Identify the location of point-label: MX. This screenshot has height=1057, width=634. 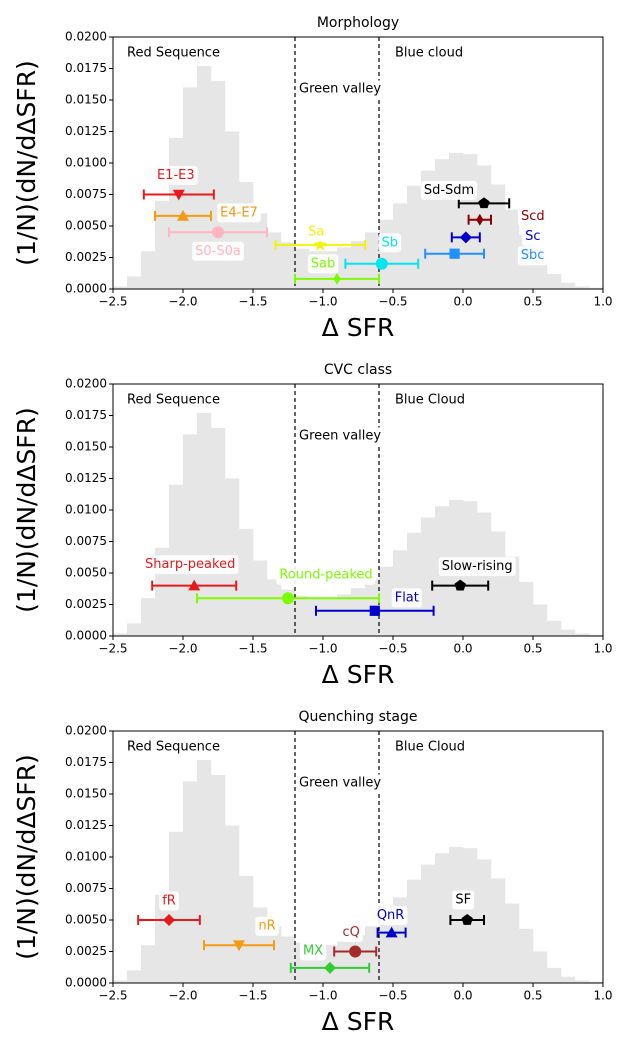
(313, 950).